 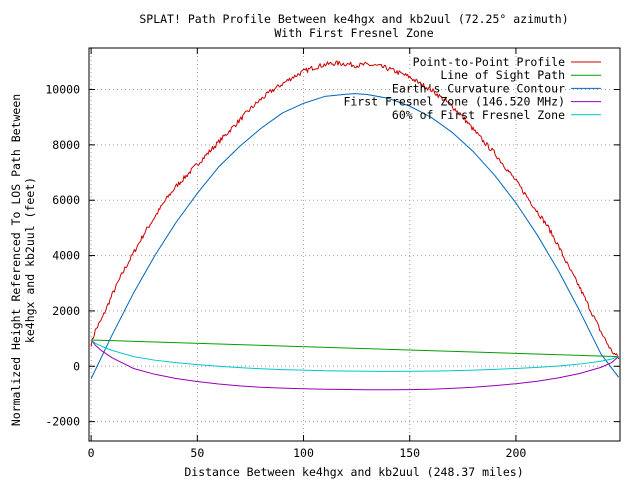 I want to click on x-tick-label-3: 150, so click(x=409, y=453).